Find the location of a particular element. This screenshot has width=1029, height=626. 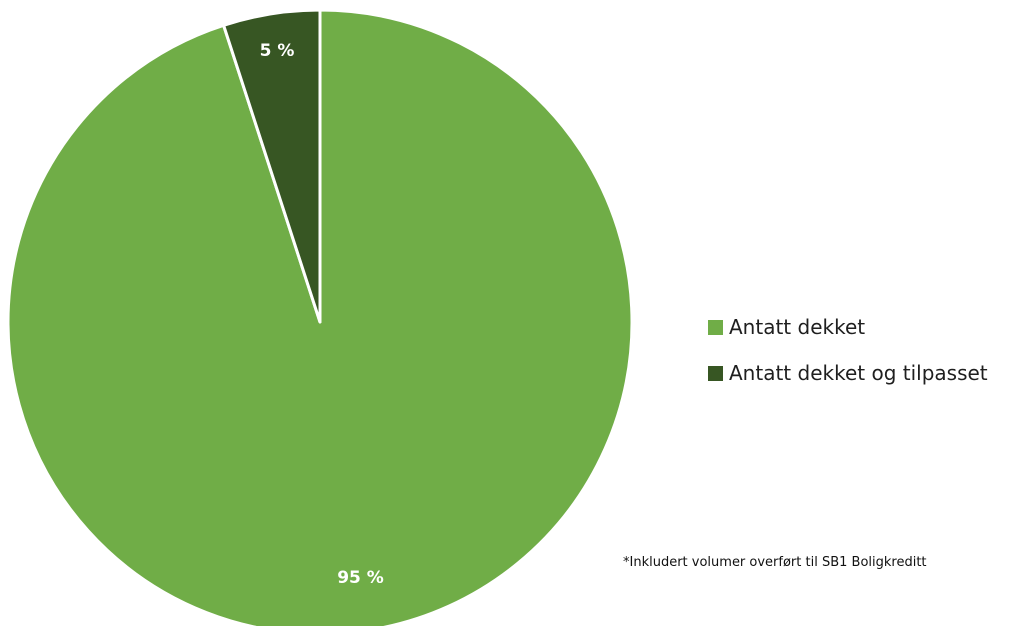

data-label-antatt-dekket-og-tilpasset: 5 % is located at coordinates (277, 51).